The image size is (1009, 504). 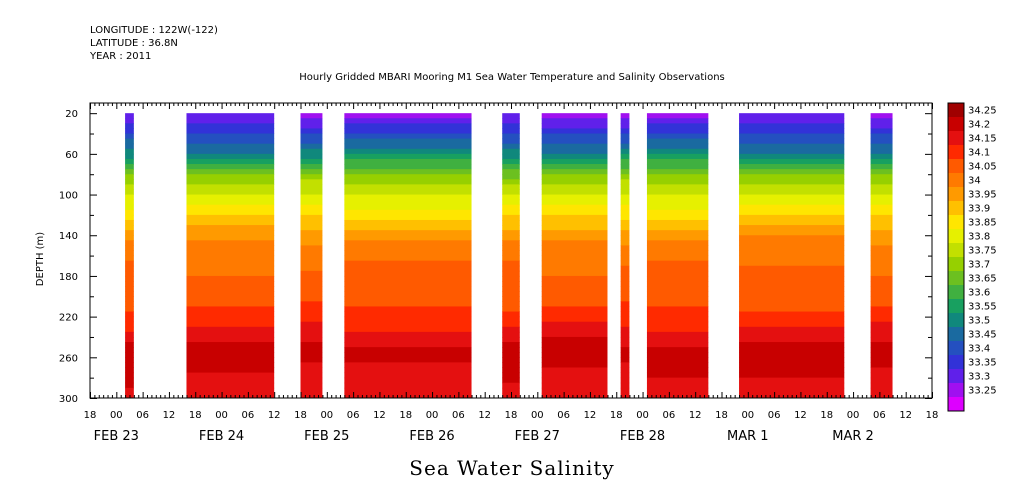 I want to click on y-tick-label: 140, so click(x=68, y=236).